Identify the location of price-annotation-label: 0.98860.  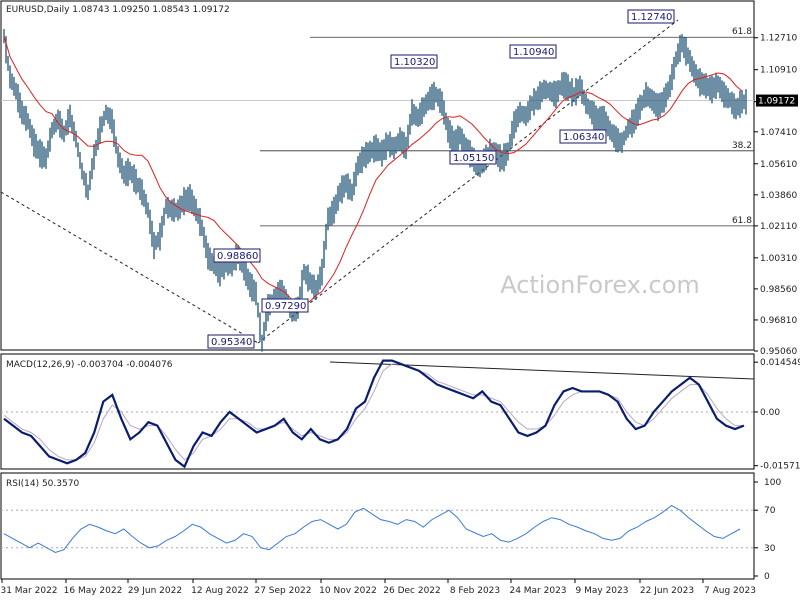
(237, 256).